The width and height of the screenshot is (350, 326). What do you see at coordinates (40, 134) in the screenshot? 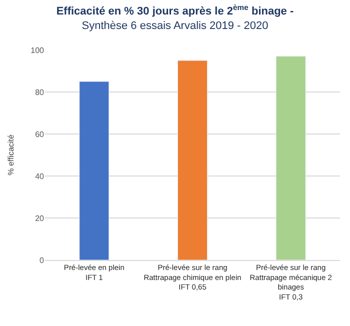
I see `y-tick-label: 60` at bounding box center [40, 134].